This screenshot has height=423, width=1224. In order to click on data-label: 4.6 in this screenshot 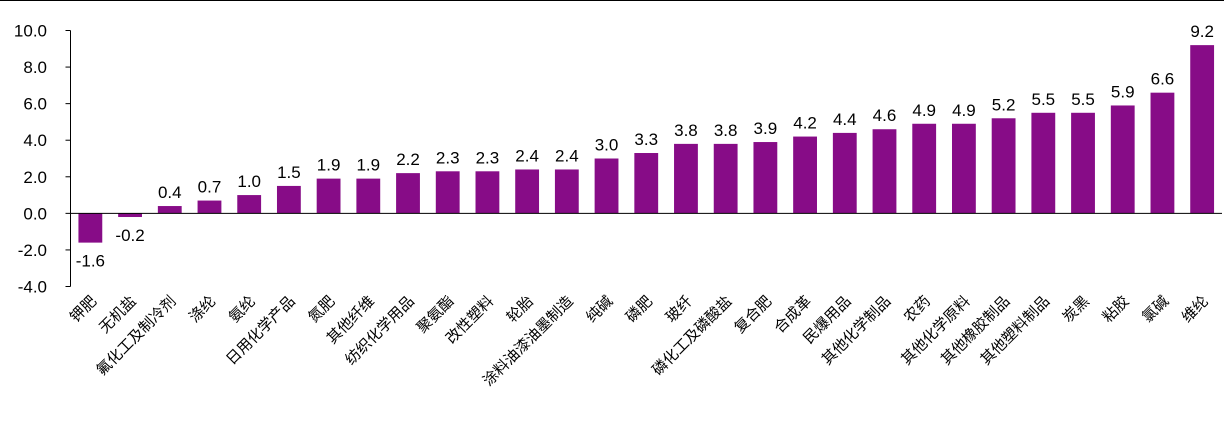, I will do `click(885, 115)`.